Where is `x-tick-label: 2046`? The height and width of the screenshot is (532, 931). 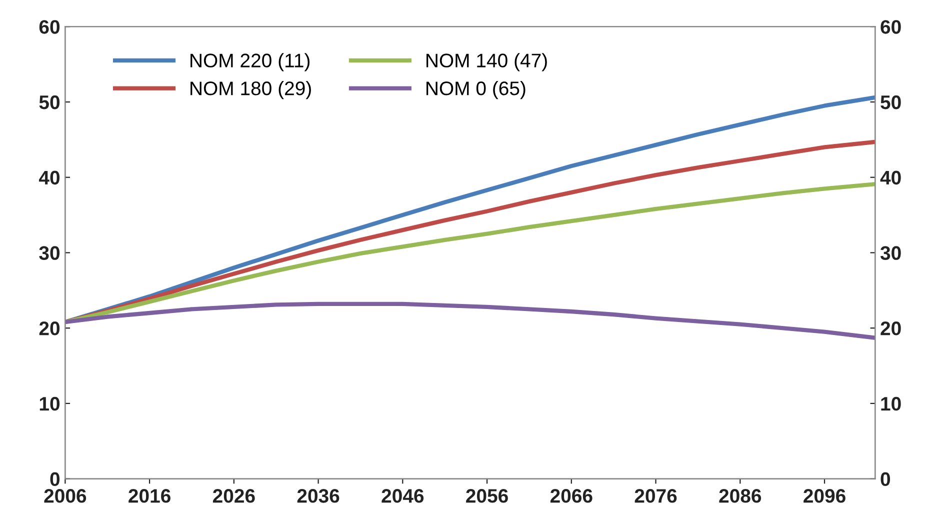
x-tick-label: 2046 is located at coordinates (403, 496).